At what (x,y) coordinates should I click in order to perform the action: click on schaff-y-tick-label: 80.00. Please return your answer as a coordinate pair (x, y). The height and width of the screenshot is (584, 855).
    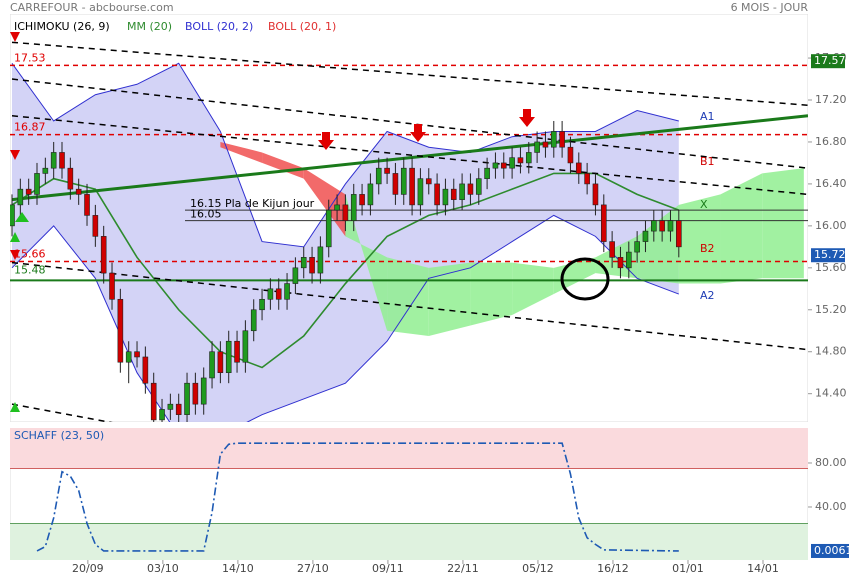
    Looking at the image, I should click on (831, 462).